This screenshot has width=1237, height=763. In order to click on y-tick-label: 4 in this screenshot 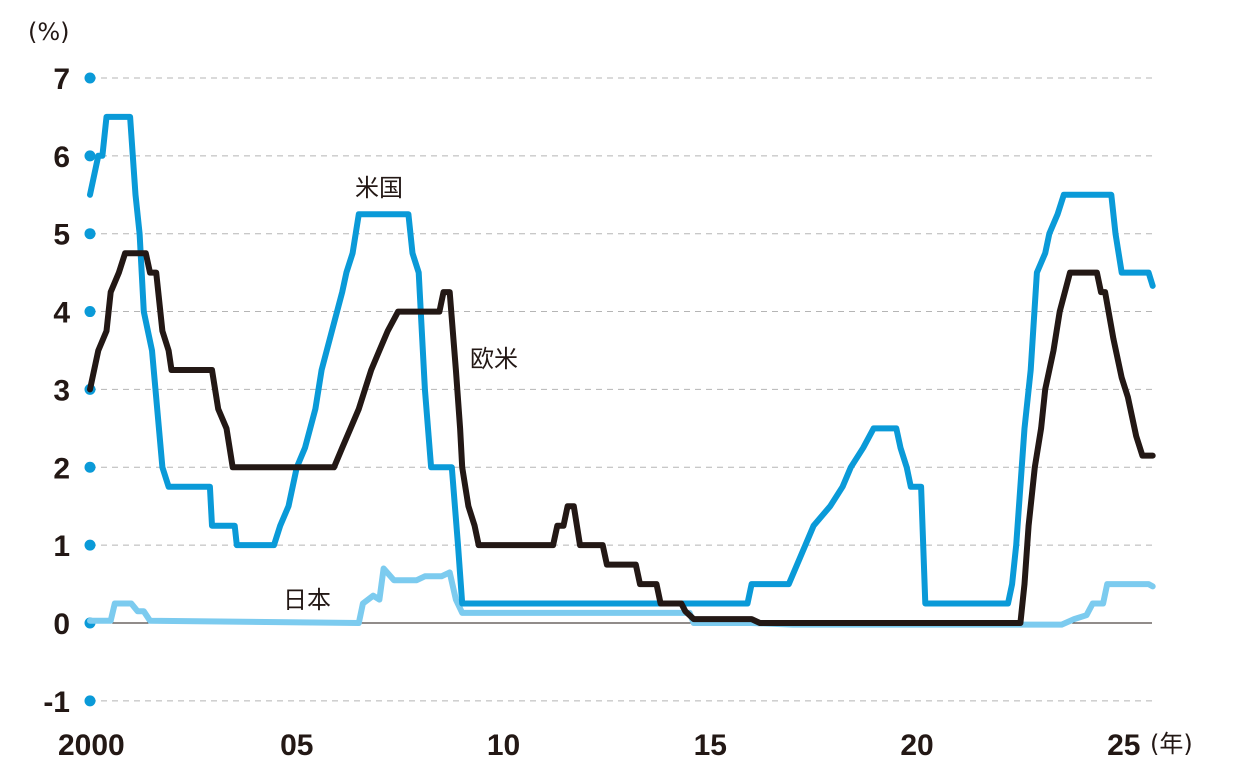, I will do `click(61, 313)`.